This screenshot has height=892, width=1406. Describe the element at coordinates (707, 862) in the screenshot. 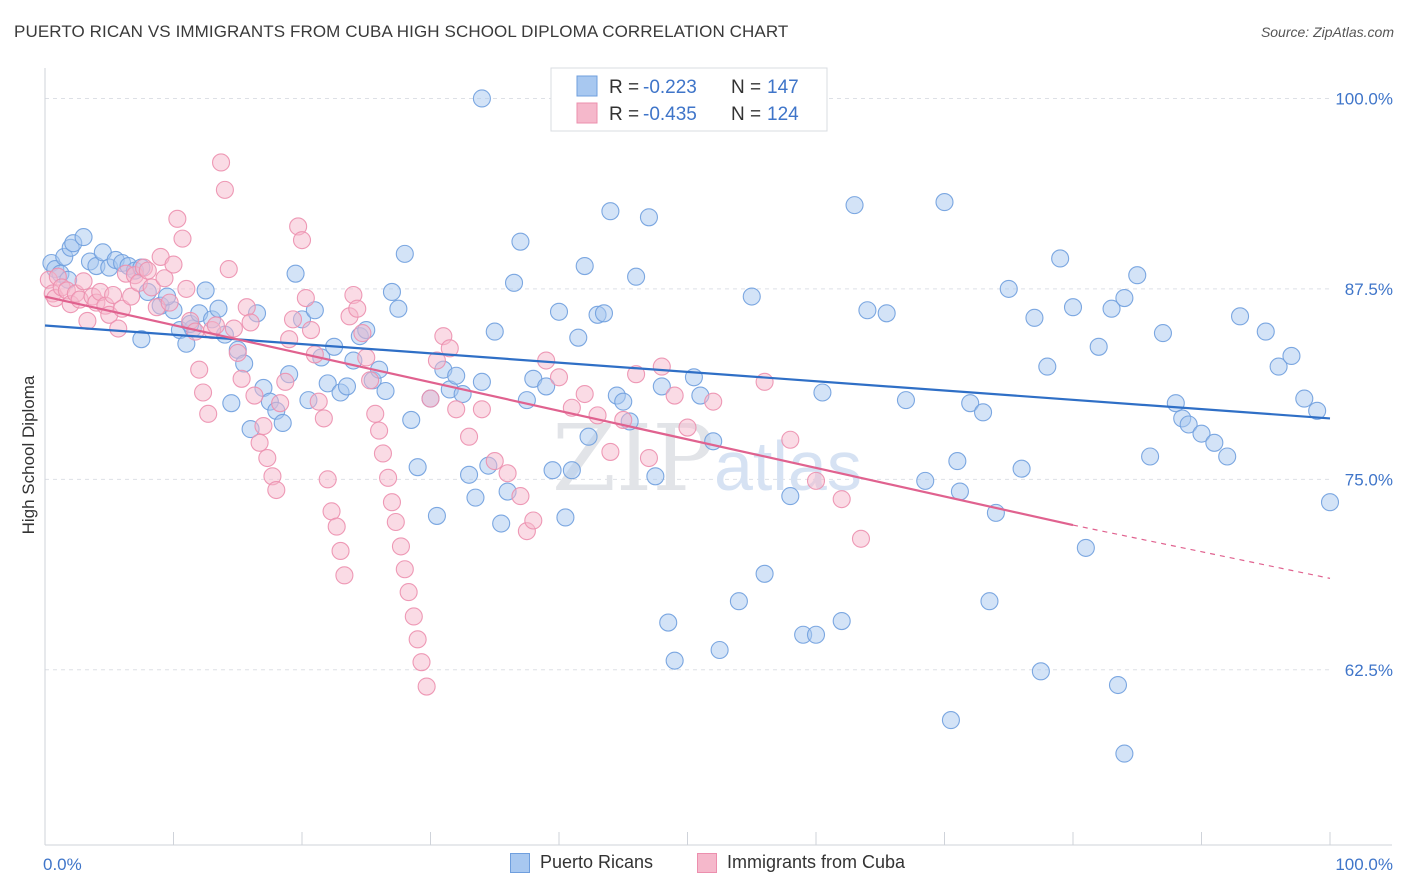

I see `legend-swatch-pink` at that location.